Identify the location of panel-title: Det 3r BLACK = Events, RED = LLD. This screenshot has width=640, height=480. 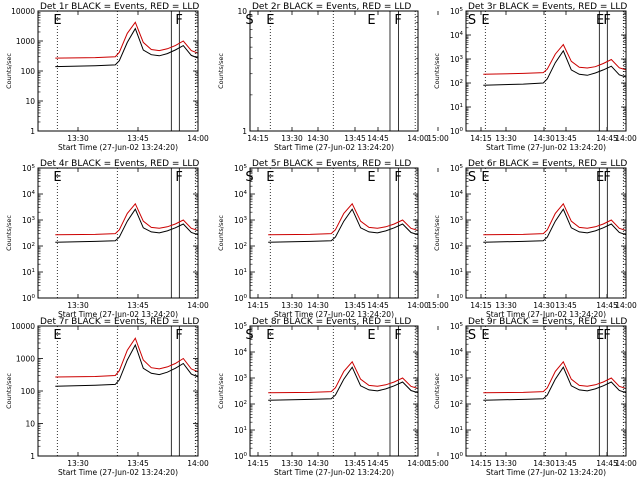
(547, 7).